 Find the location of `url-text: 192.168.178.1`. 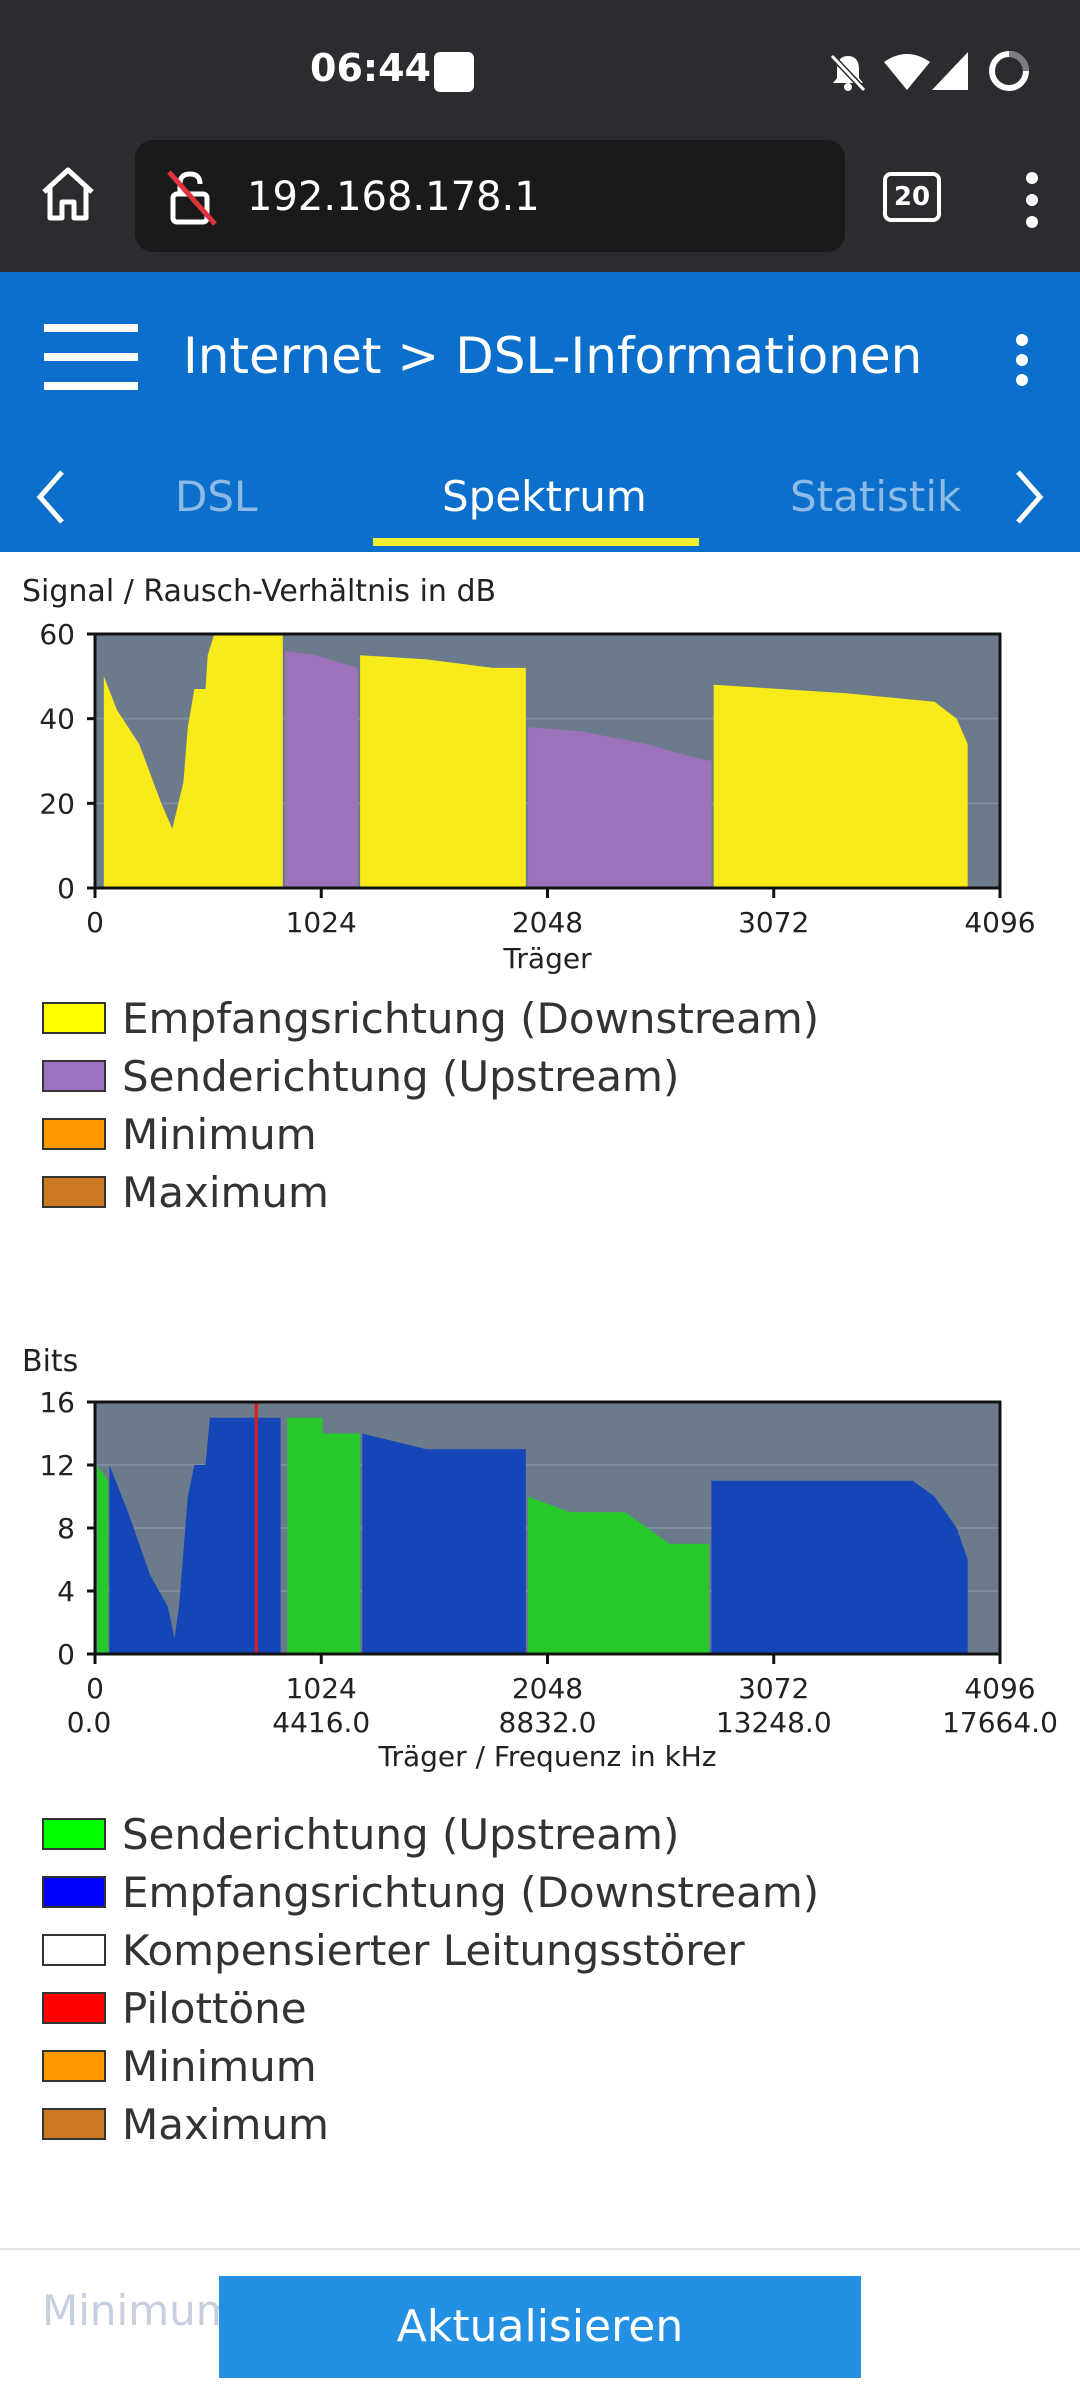

url-text: 192.168.178.1 is located at coordinates (393, 197).